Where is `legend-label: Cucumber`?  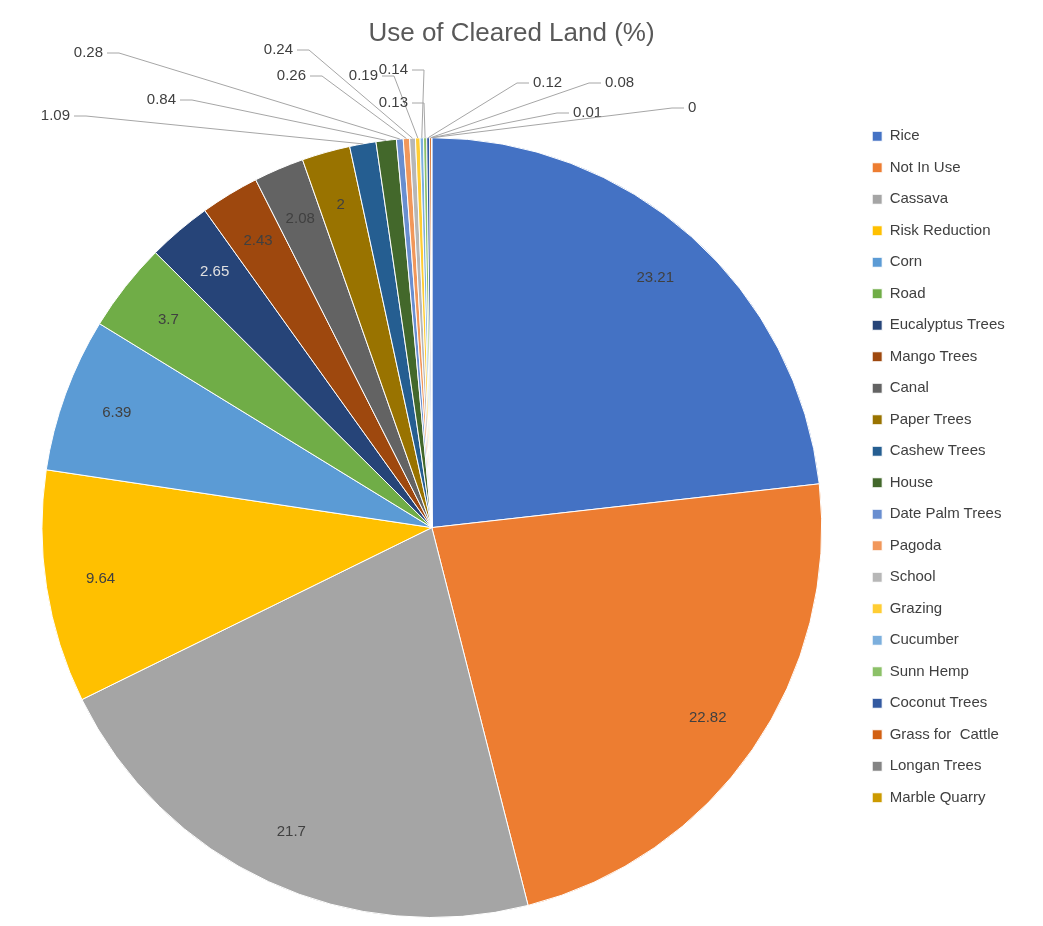
legend-label: Cucumber is located at coordinates (924, 639).